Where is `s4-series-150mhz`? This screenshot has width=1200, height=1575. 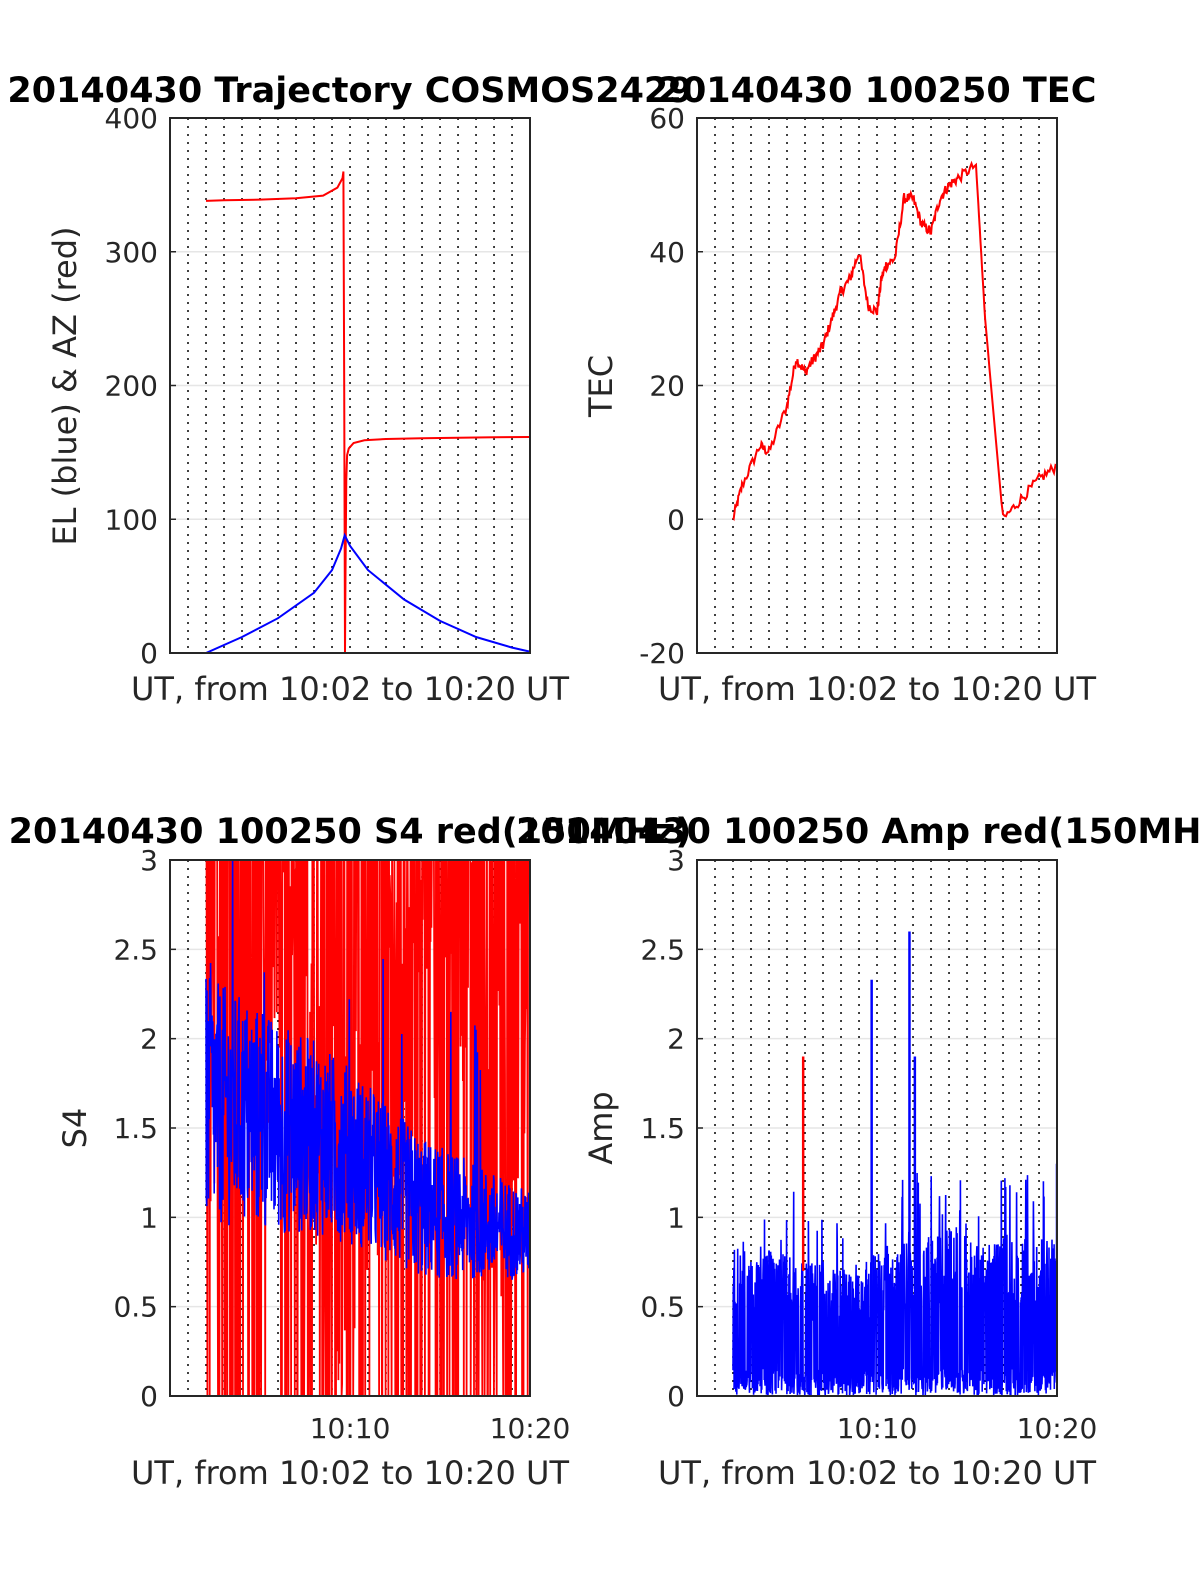 s4-series-150mhz is located at coordinates (367, 1128).